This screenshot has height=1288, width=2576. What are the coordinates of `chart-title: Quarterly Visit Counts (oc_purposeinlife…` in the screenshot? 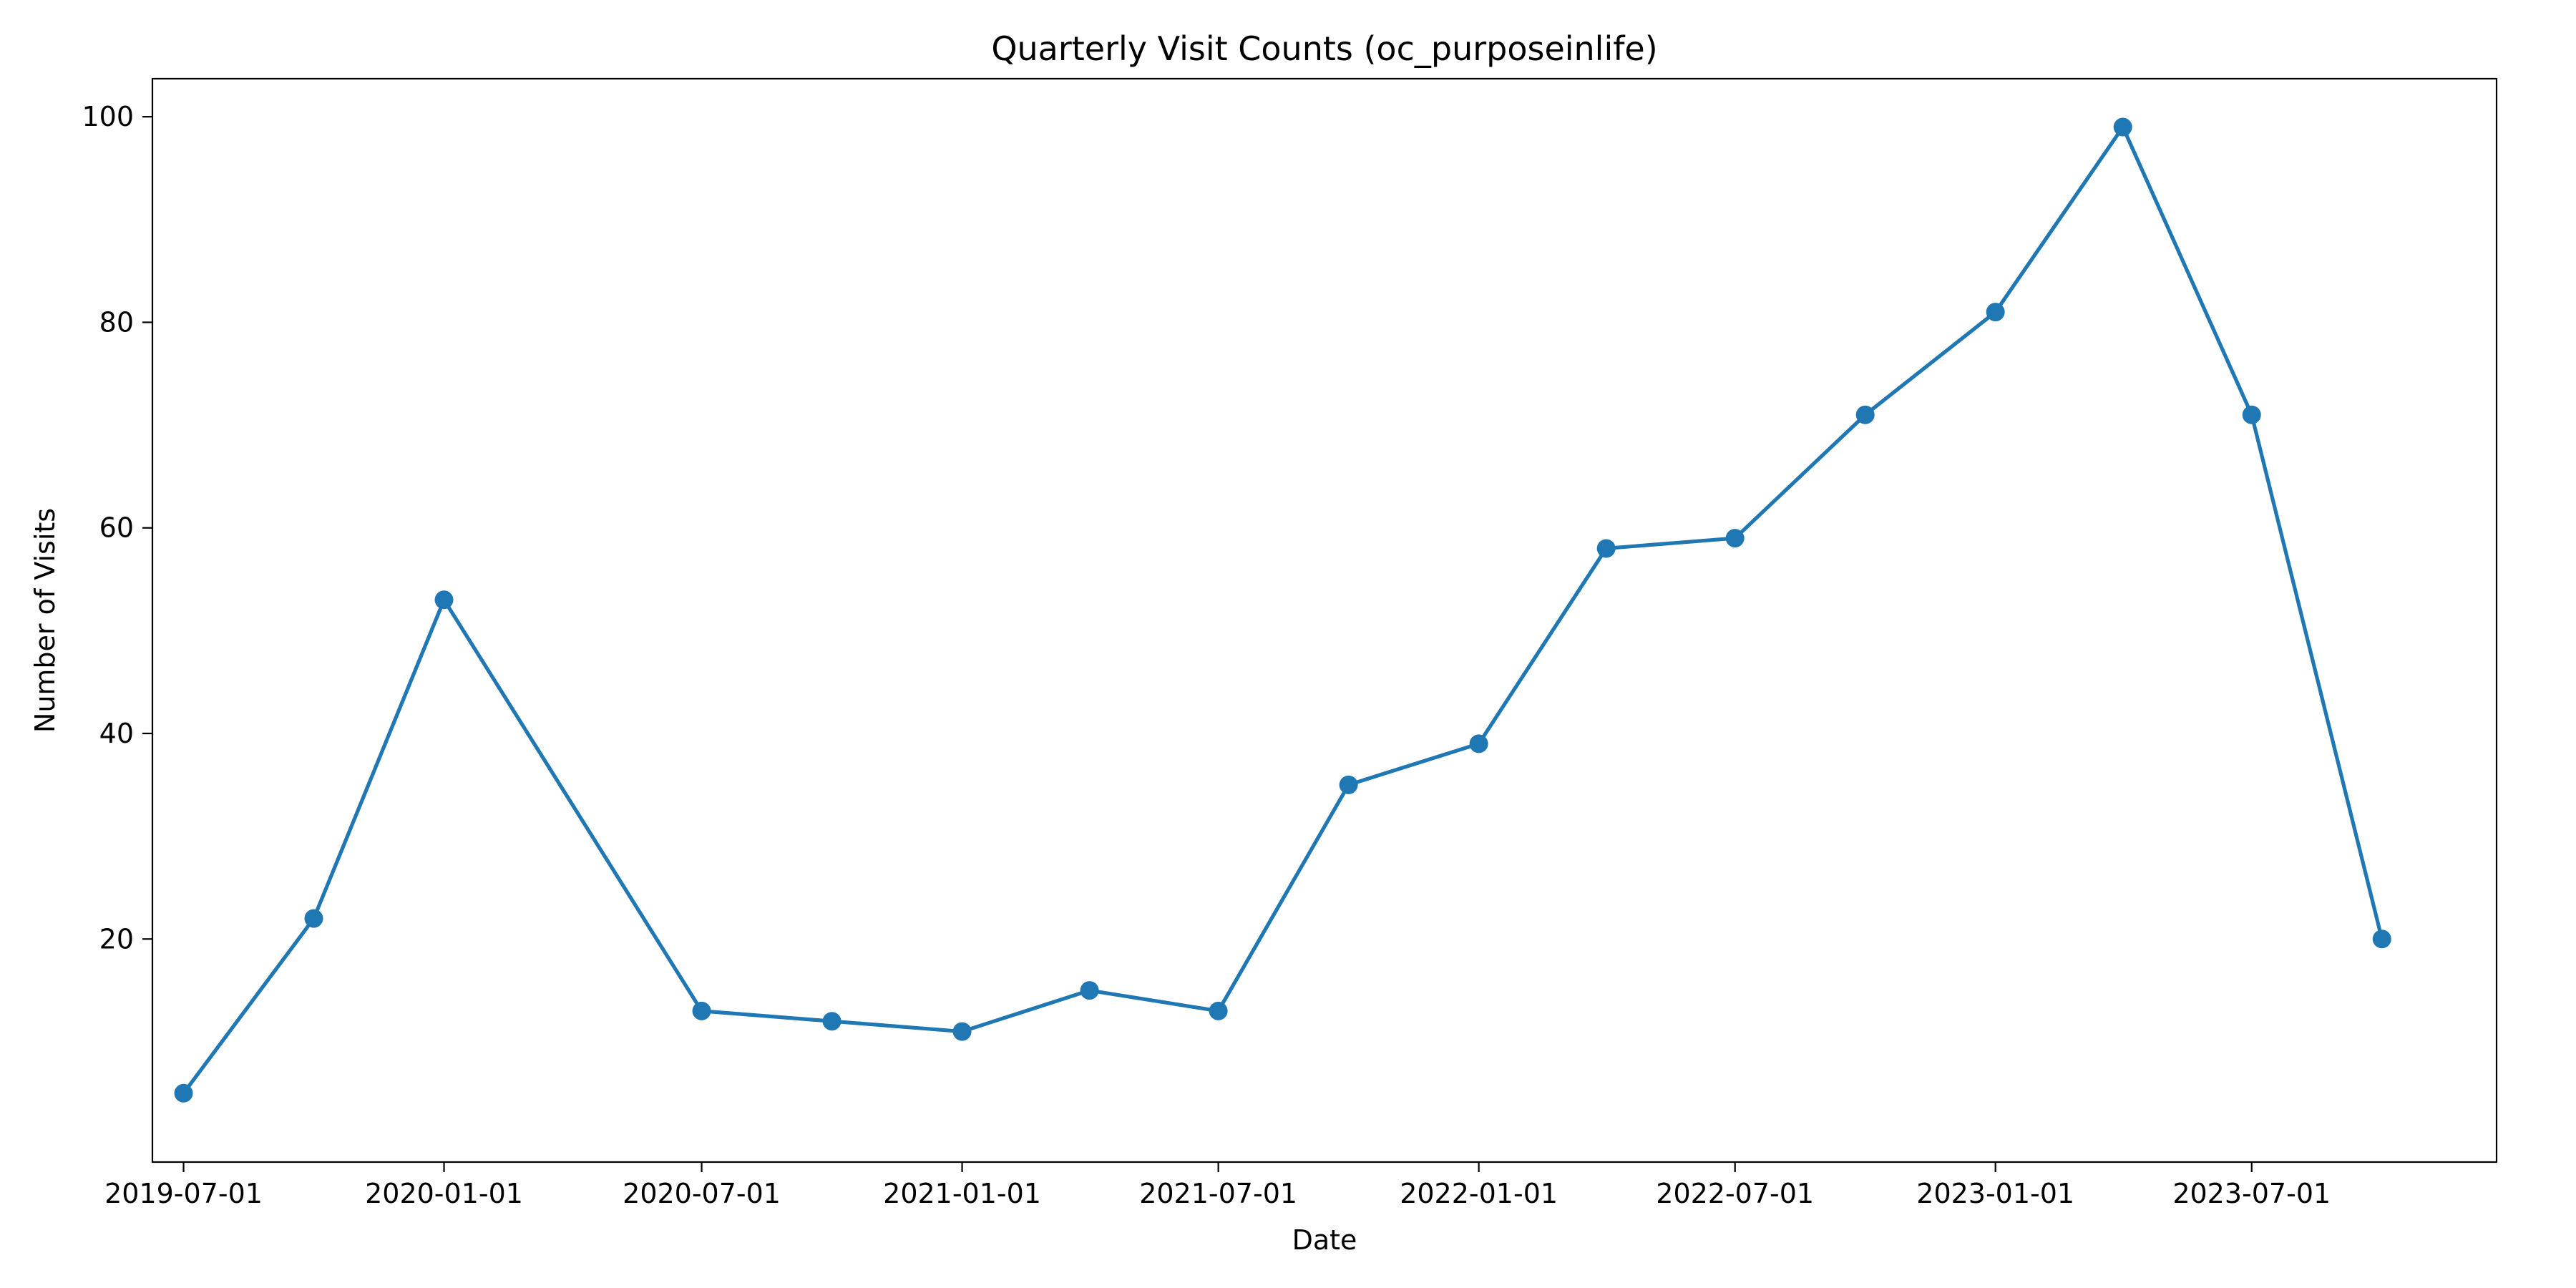 It's located at (1324, 48).